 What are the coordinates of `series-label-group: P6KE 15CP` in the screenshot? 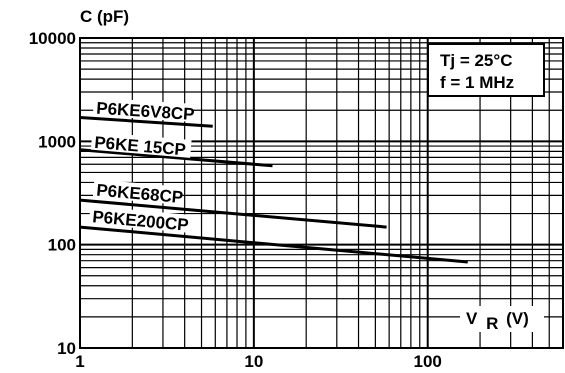 It's located at (141, 145).